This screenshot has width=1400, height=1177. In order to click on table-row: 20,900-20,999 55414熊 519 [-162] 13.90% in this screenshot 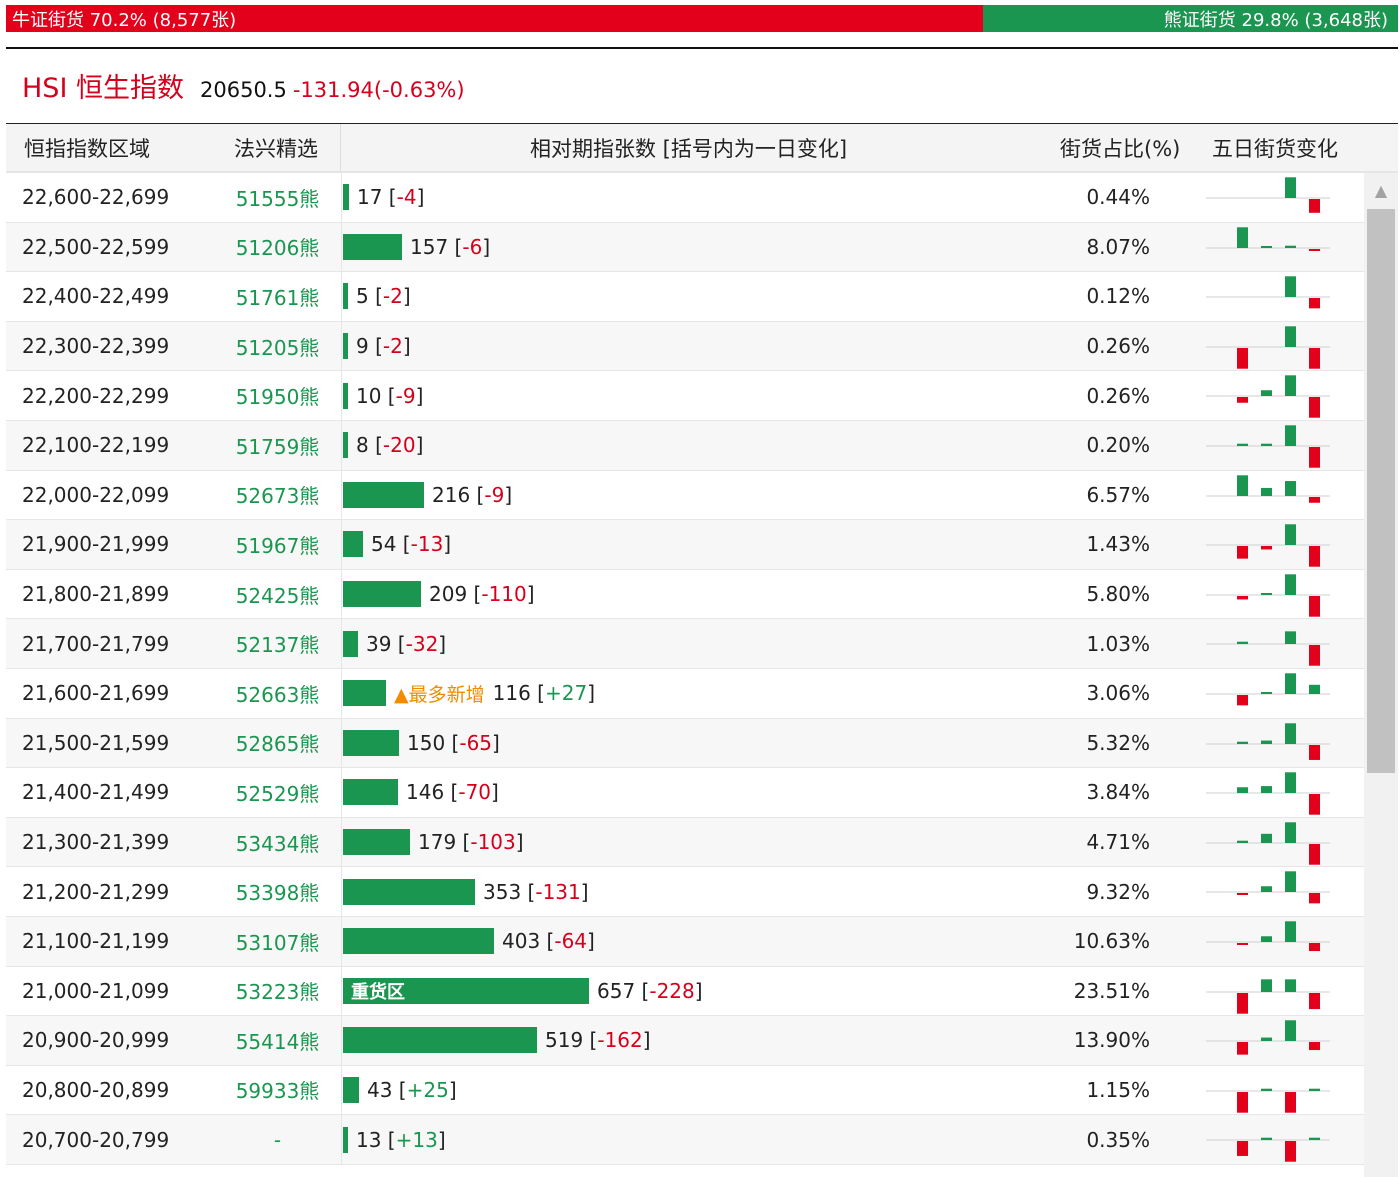, I will do `click(685, 1041)`.